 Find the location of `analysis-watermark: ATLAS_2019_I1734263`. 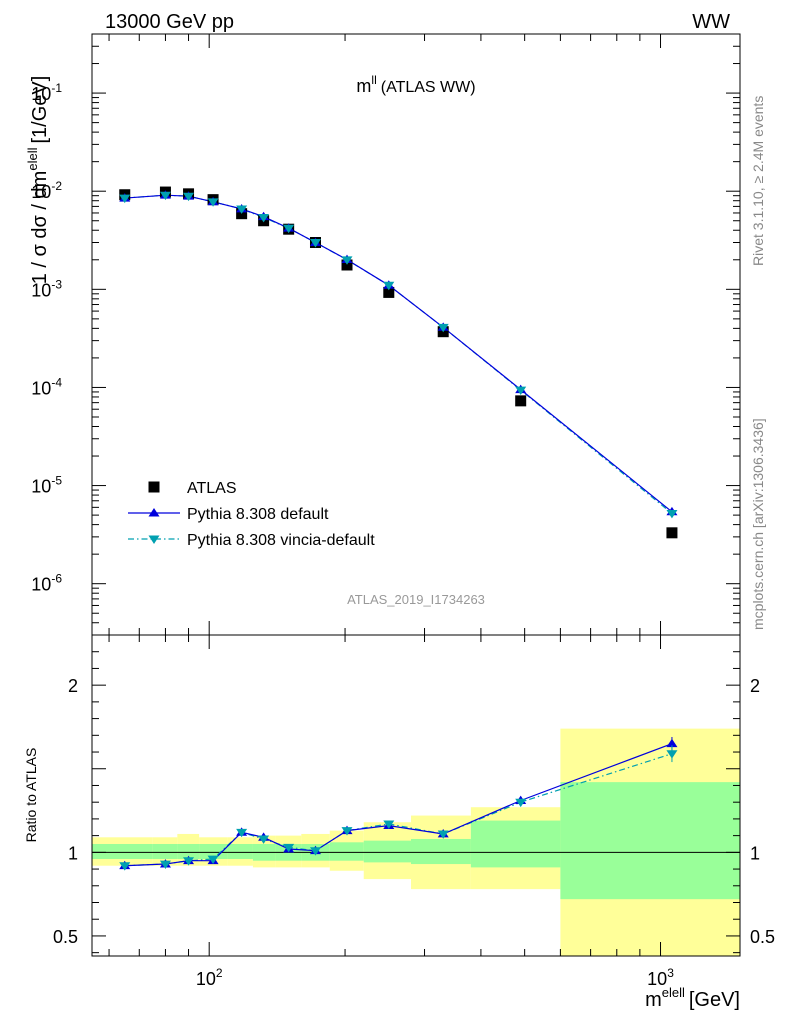

analysis-watermark: ATLAS_2019_I1734263 is located at coordinates (416, 599).